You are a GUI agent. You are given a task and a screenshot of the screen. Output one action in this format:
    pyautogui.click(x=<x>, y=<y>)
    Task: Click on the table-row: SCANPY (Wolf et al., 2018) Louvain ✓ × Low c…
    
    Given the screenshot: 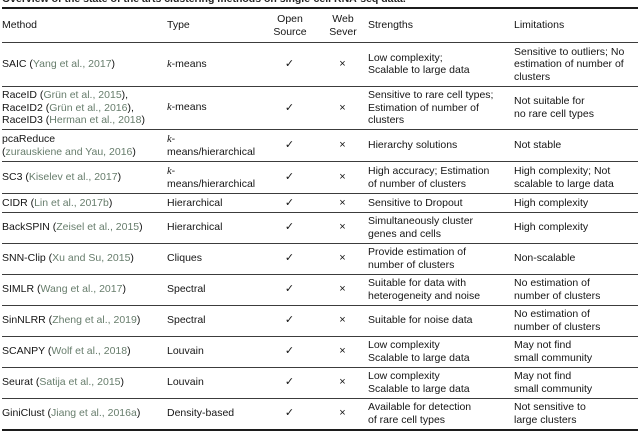 What is the action you would take?
    pyautogui.click(x=320, y=351)
    